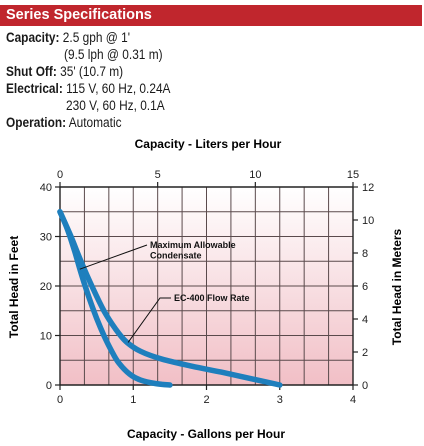 The image size is (424, 446). I want to click on left-tick-label: 0, so click(49, 386).